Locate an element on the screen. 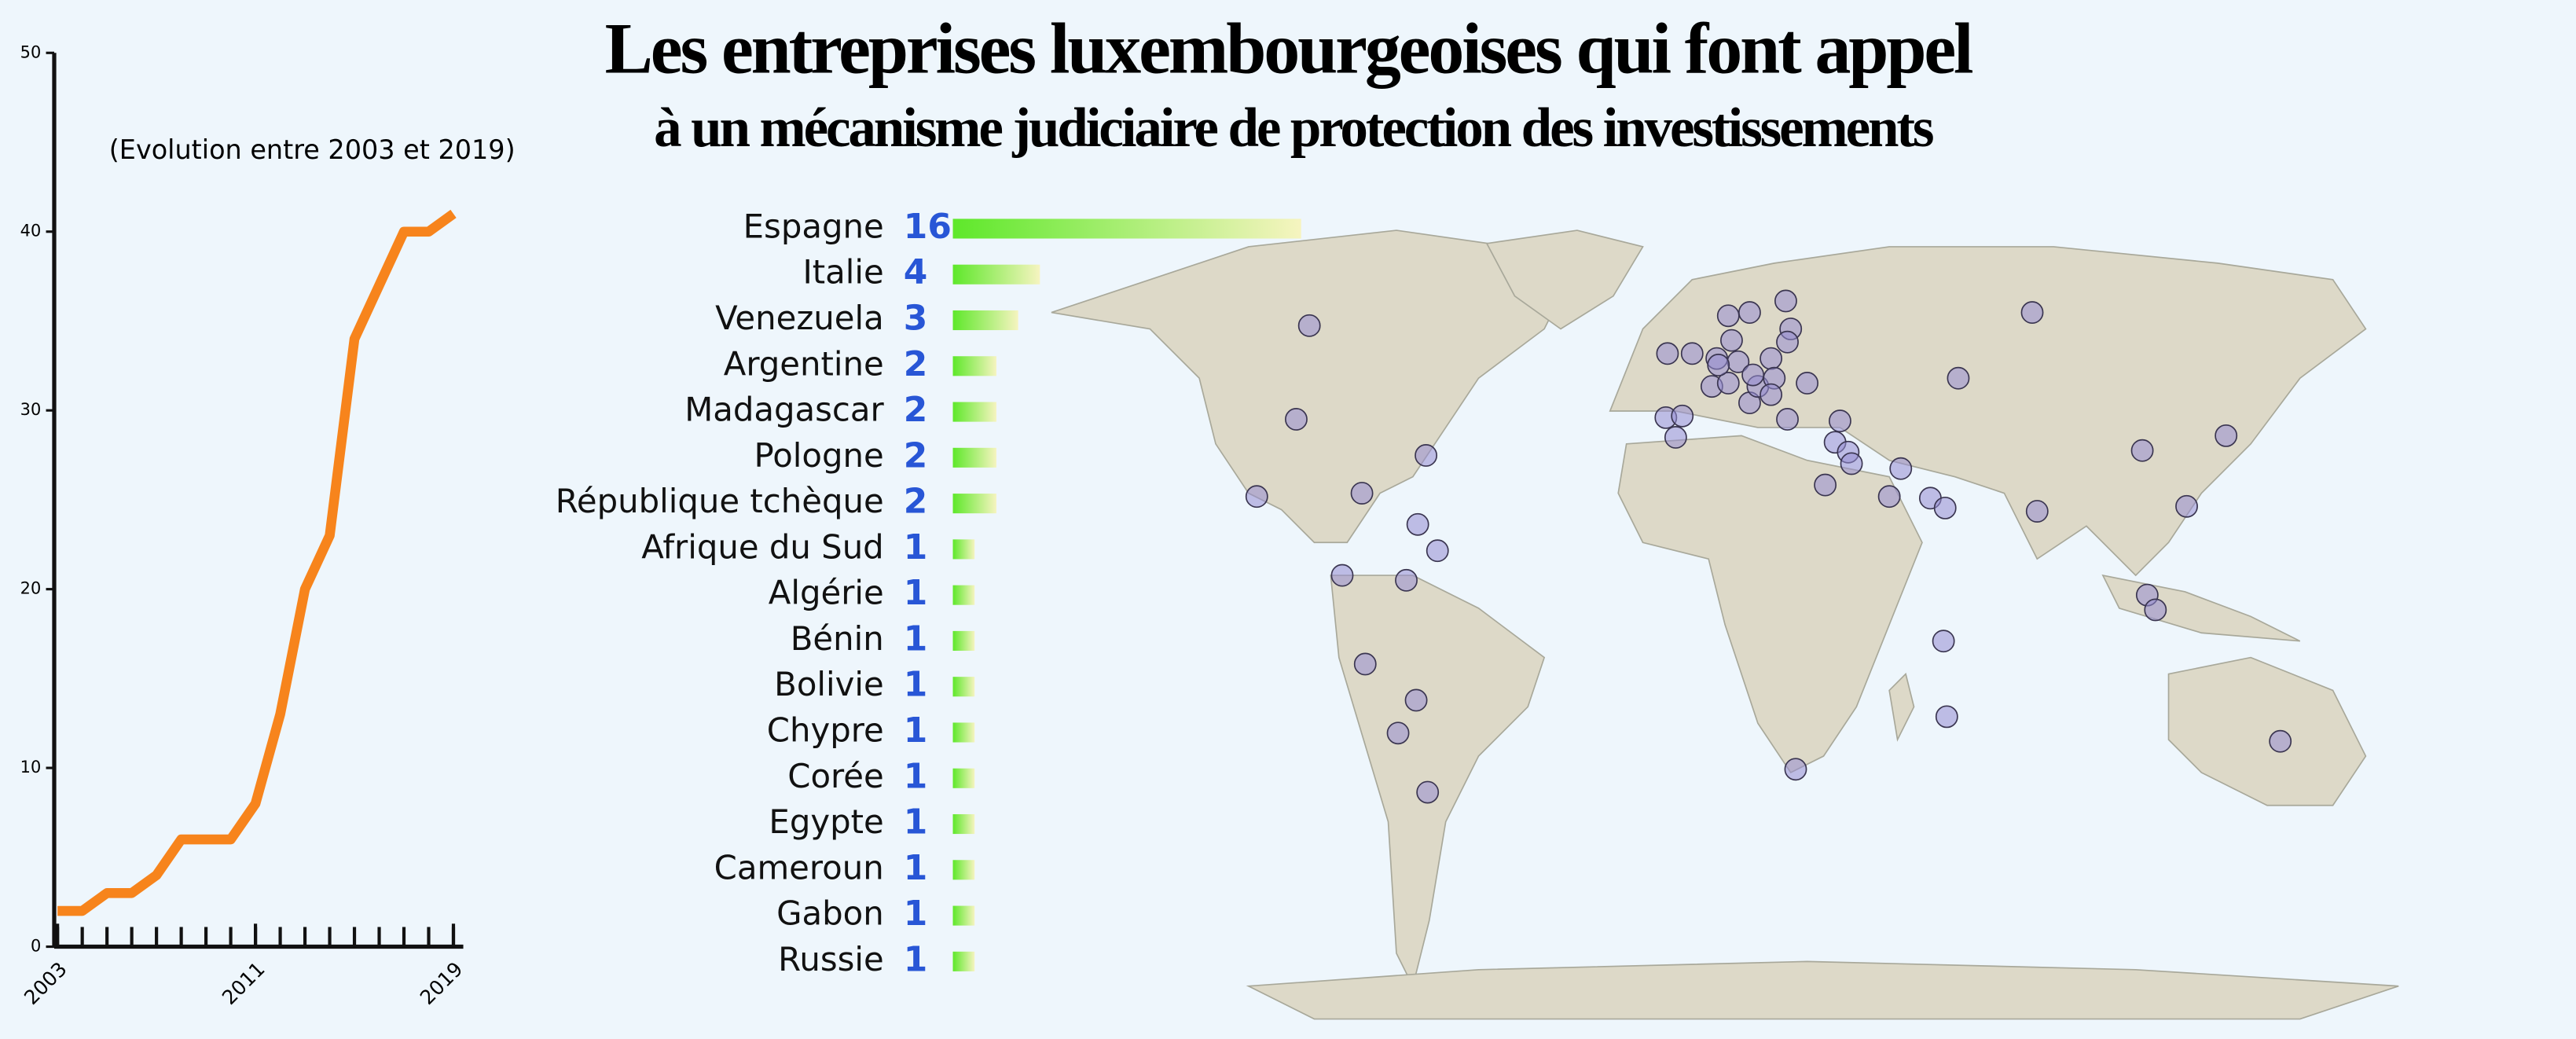 The height and width of the screenshot is (1039, 2576). category-label: Bénin is located at coordinates (837, 638).